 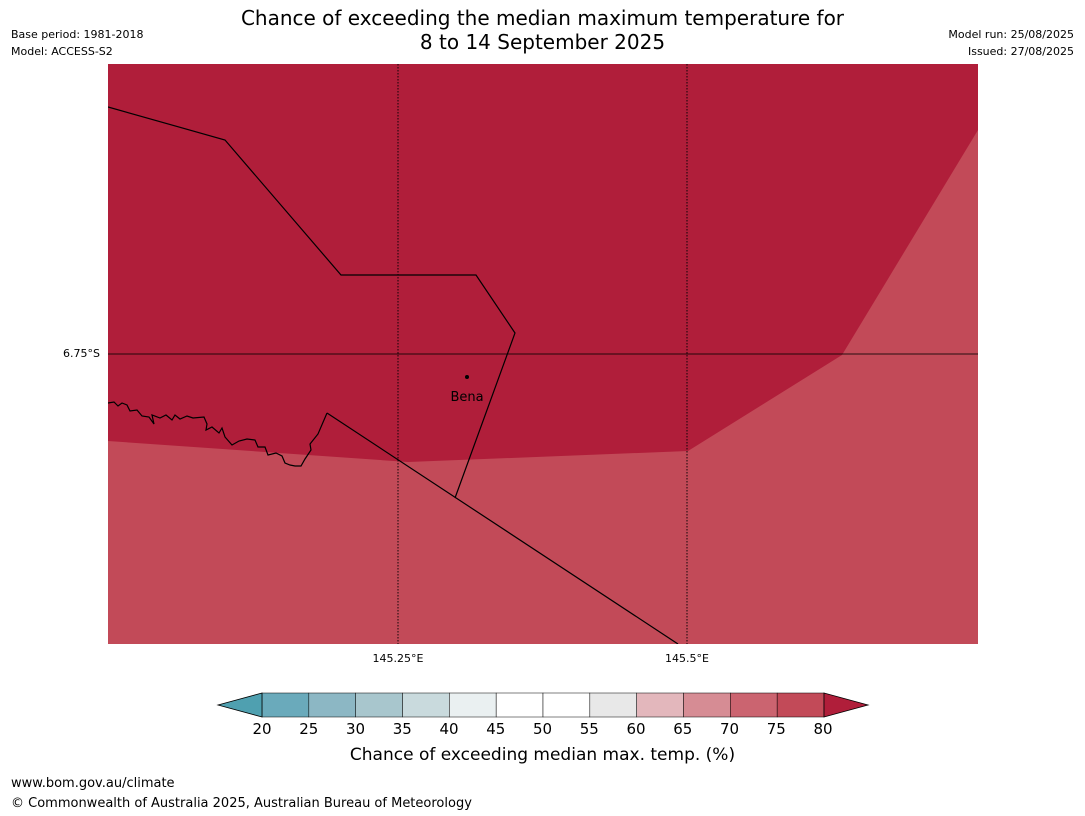 I want to click on colorbar-low-extend, so click(x=239, y=705).